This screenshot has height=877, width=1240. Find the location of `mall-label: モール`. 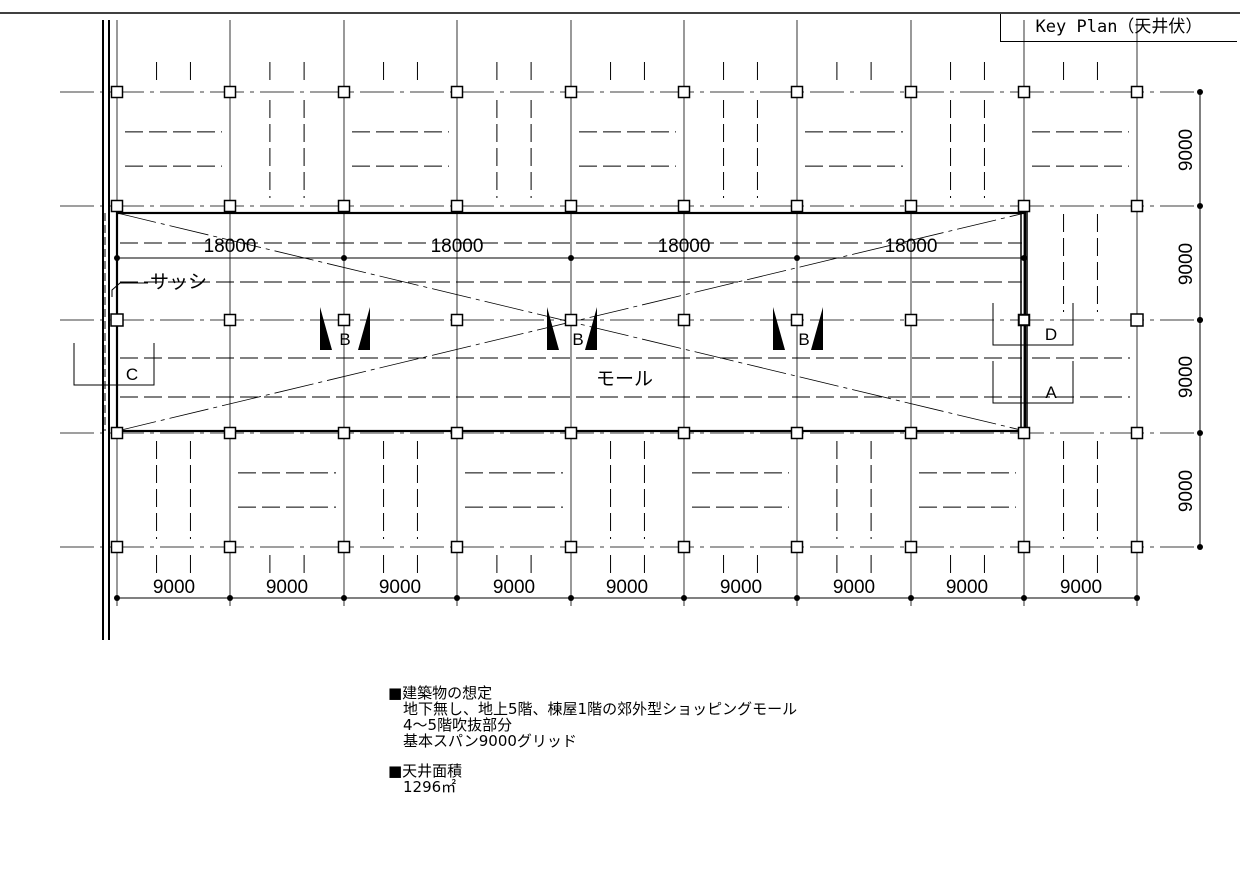

mall-label: モール is located at coordinates (624, 379).